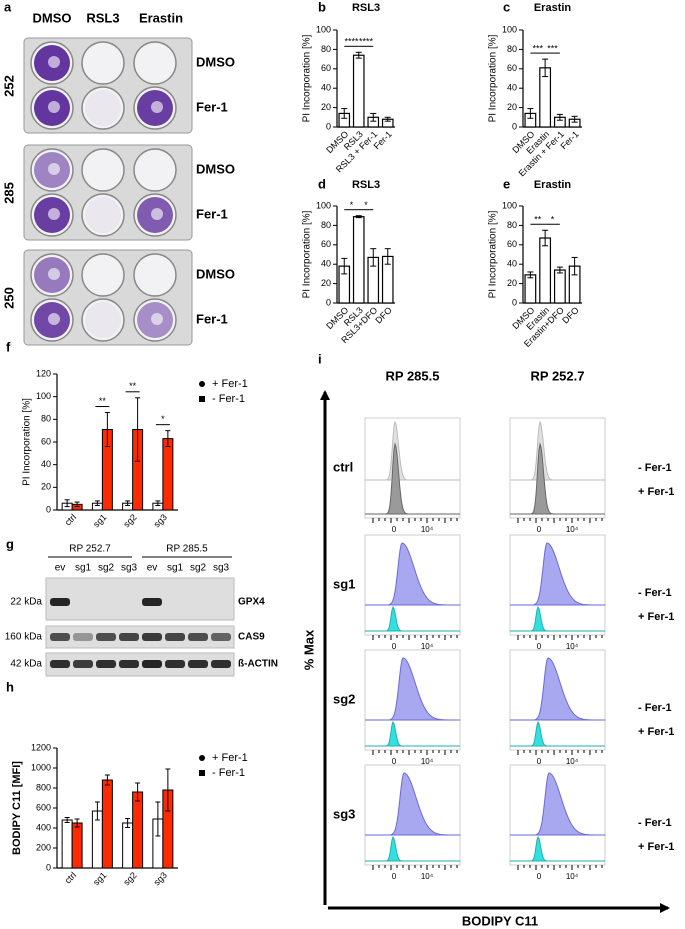  Describe the element at coordinates (152, 568) in the screenshot. I see `lane-label: ev` at that location.